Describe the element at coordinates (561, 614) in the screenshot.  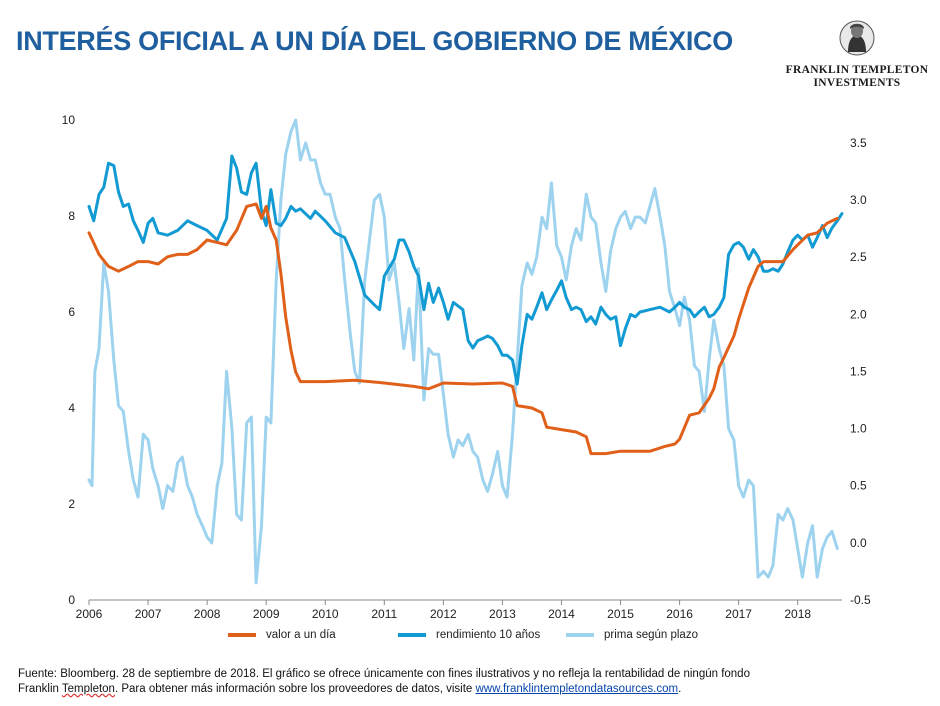
I see `x-tick-label: 2014` at that location.